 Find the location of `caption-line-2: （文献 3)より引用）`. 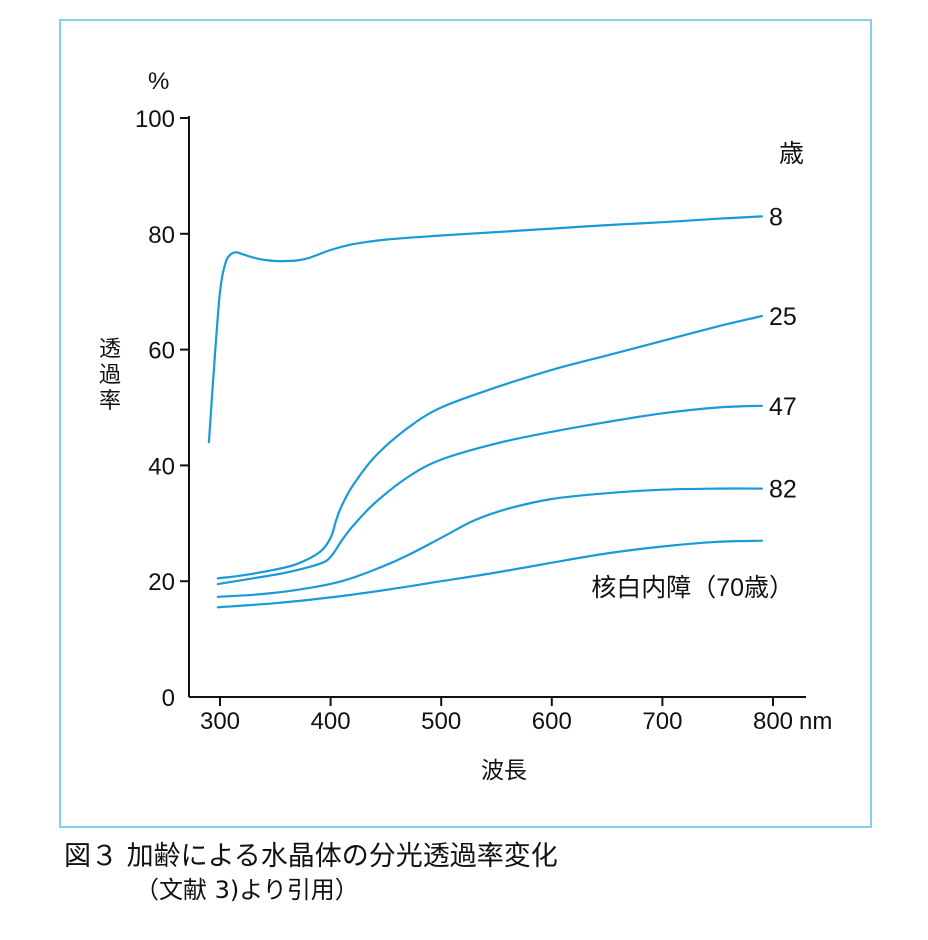

caption-line-2: （文献 3)より引用） is located at coordinates (247, 890).